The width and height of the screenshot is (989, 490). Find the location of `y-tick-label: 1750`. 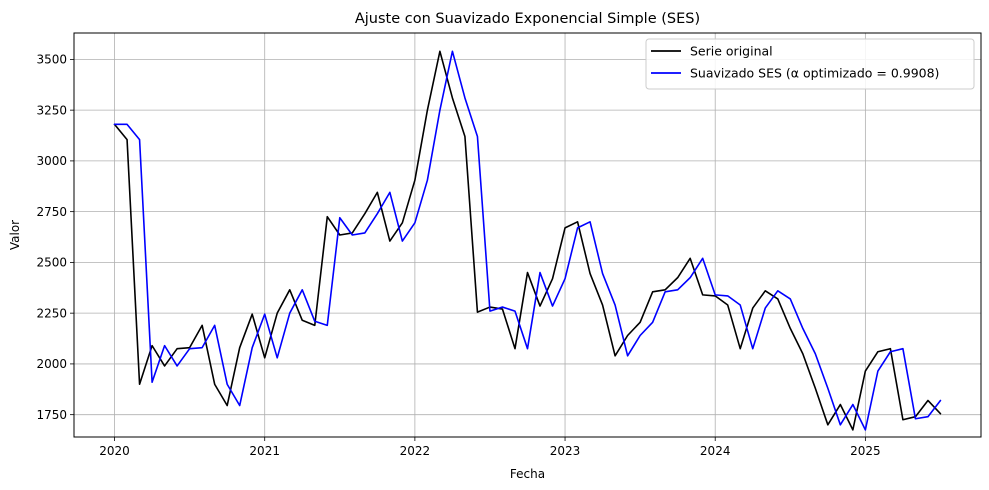

y-tick-label: 1750 is located at coordinates (51, 415).